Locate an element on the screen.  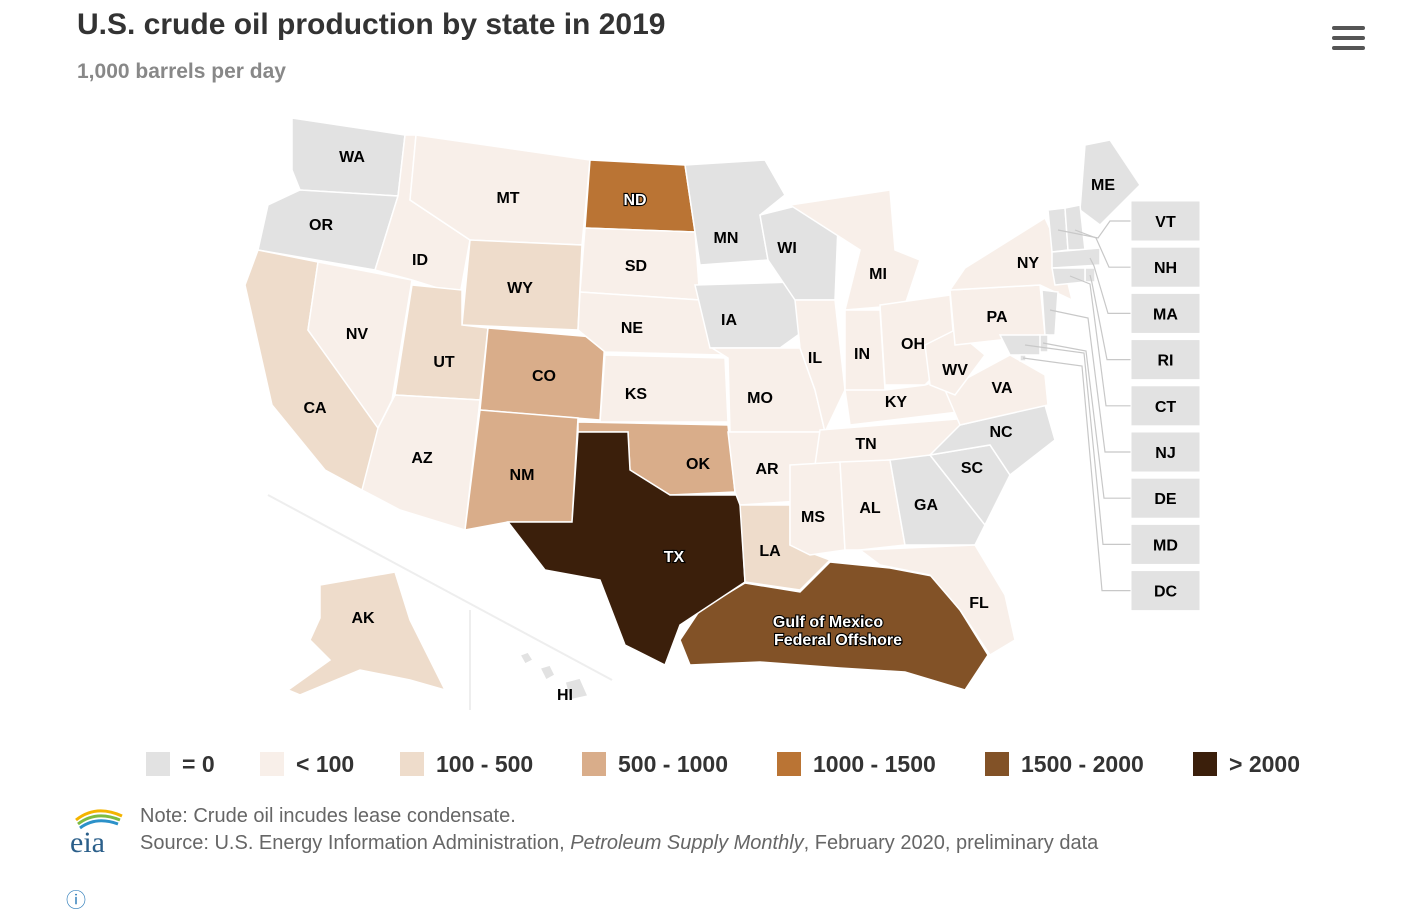
state-label-wa: WA is located at coordinates (352, 157).